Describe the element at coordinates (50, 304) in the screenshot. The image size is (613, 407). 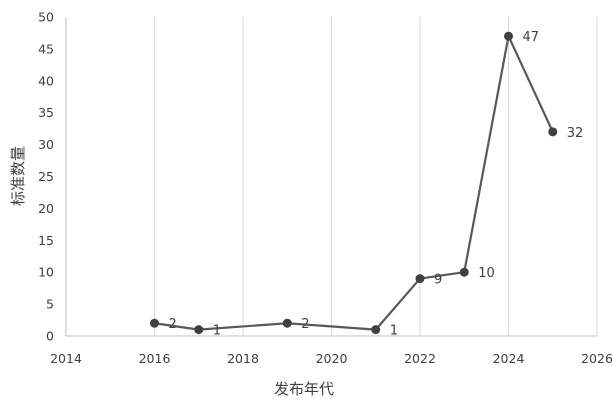
I see `y-tick-label: 5` at that location.